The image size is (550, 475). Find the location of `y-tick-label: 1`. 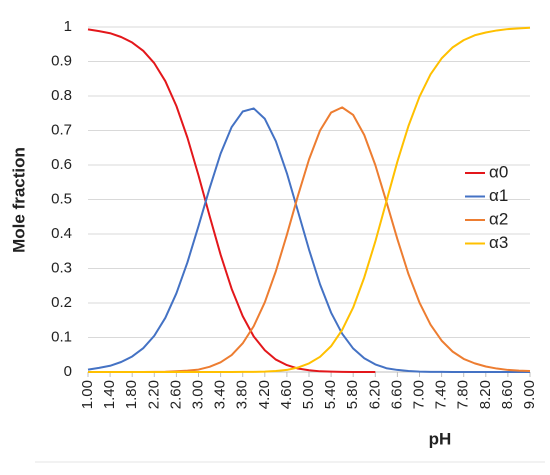

y-tick-label: 1 is located at coordinates (68, 26).